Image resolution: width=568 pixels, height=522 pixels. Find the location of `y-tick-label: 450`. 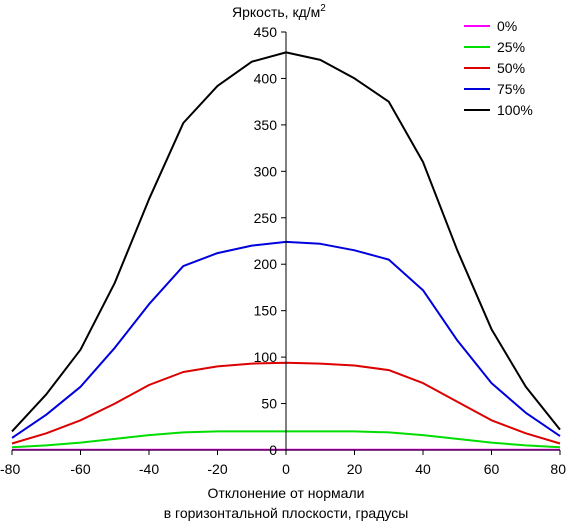

y-tick-label: 450 is located at coordinates (266, 32).